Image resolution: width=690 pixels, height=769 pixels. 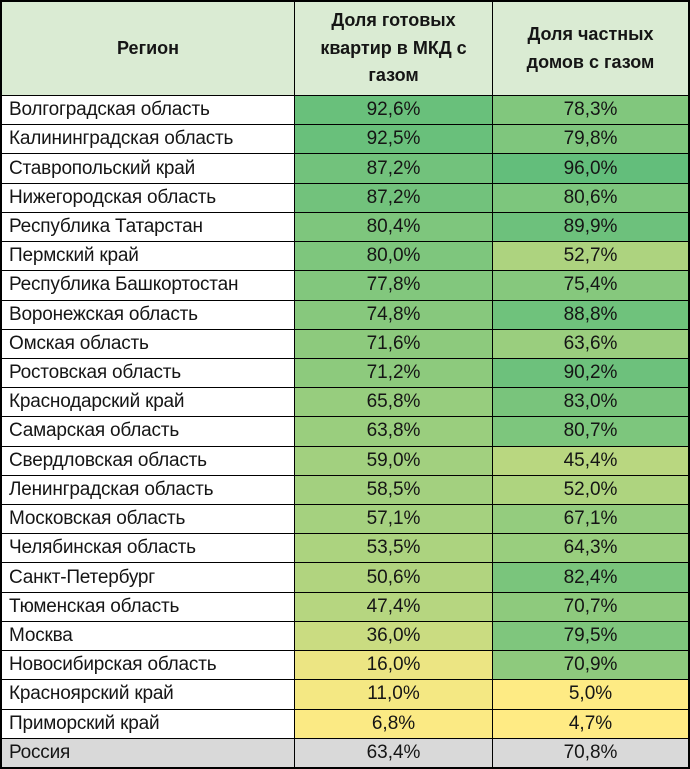 I want to click on private-share-cell: 67,1%, so click(x=590, y=519).